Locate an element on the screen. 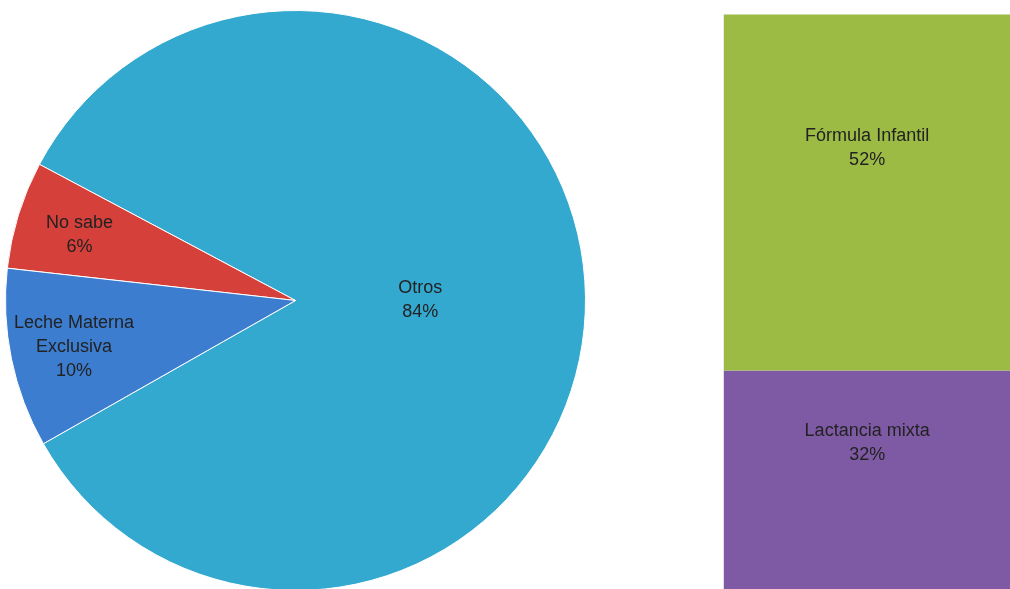 Image resolution: width=1010 pixels, height=589 pixels. data-label: 52% is located at coordinates (867, 159).